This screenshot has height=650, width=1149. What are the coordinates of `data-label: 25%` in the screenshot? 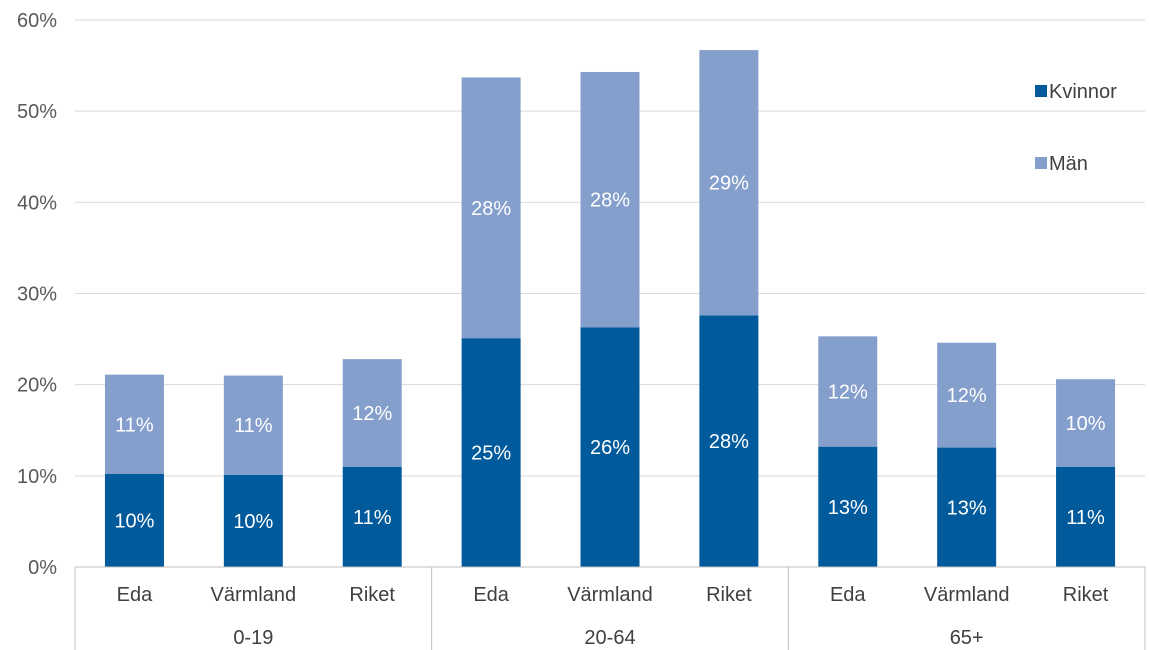 It's located at (491, 454).